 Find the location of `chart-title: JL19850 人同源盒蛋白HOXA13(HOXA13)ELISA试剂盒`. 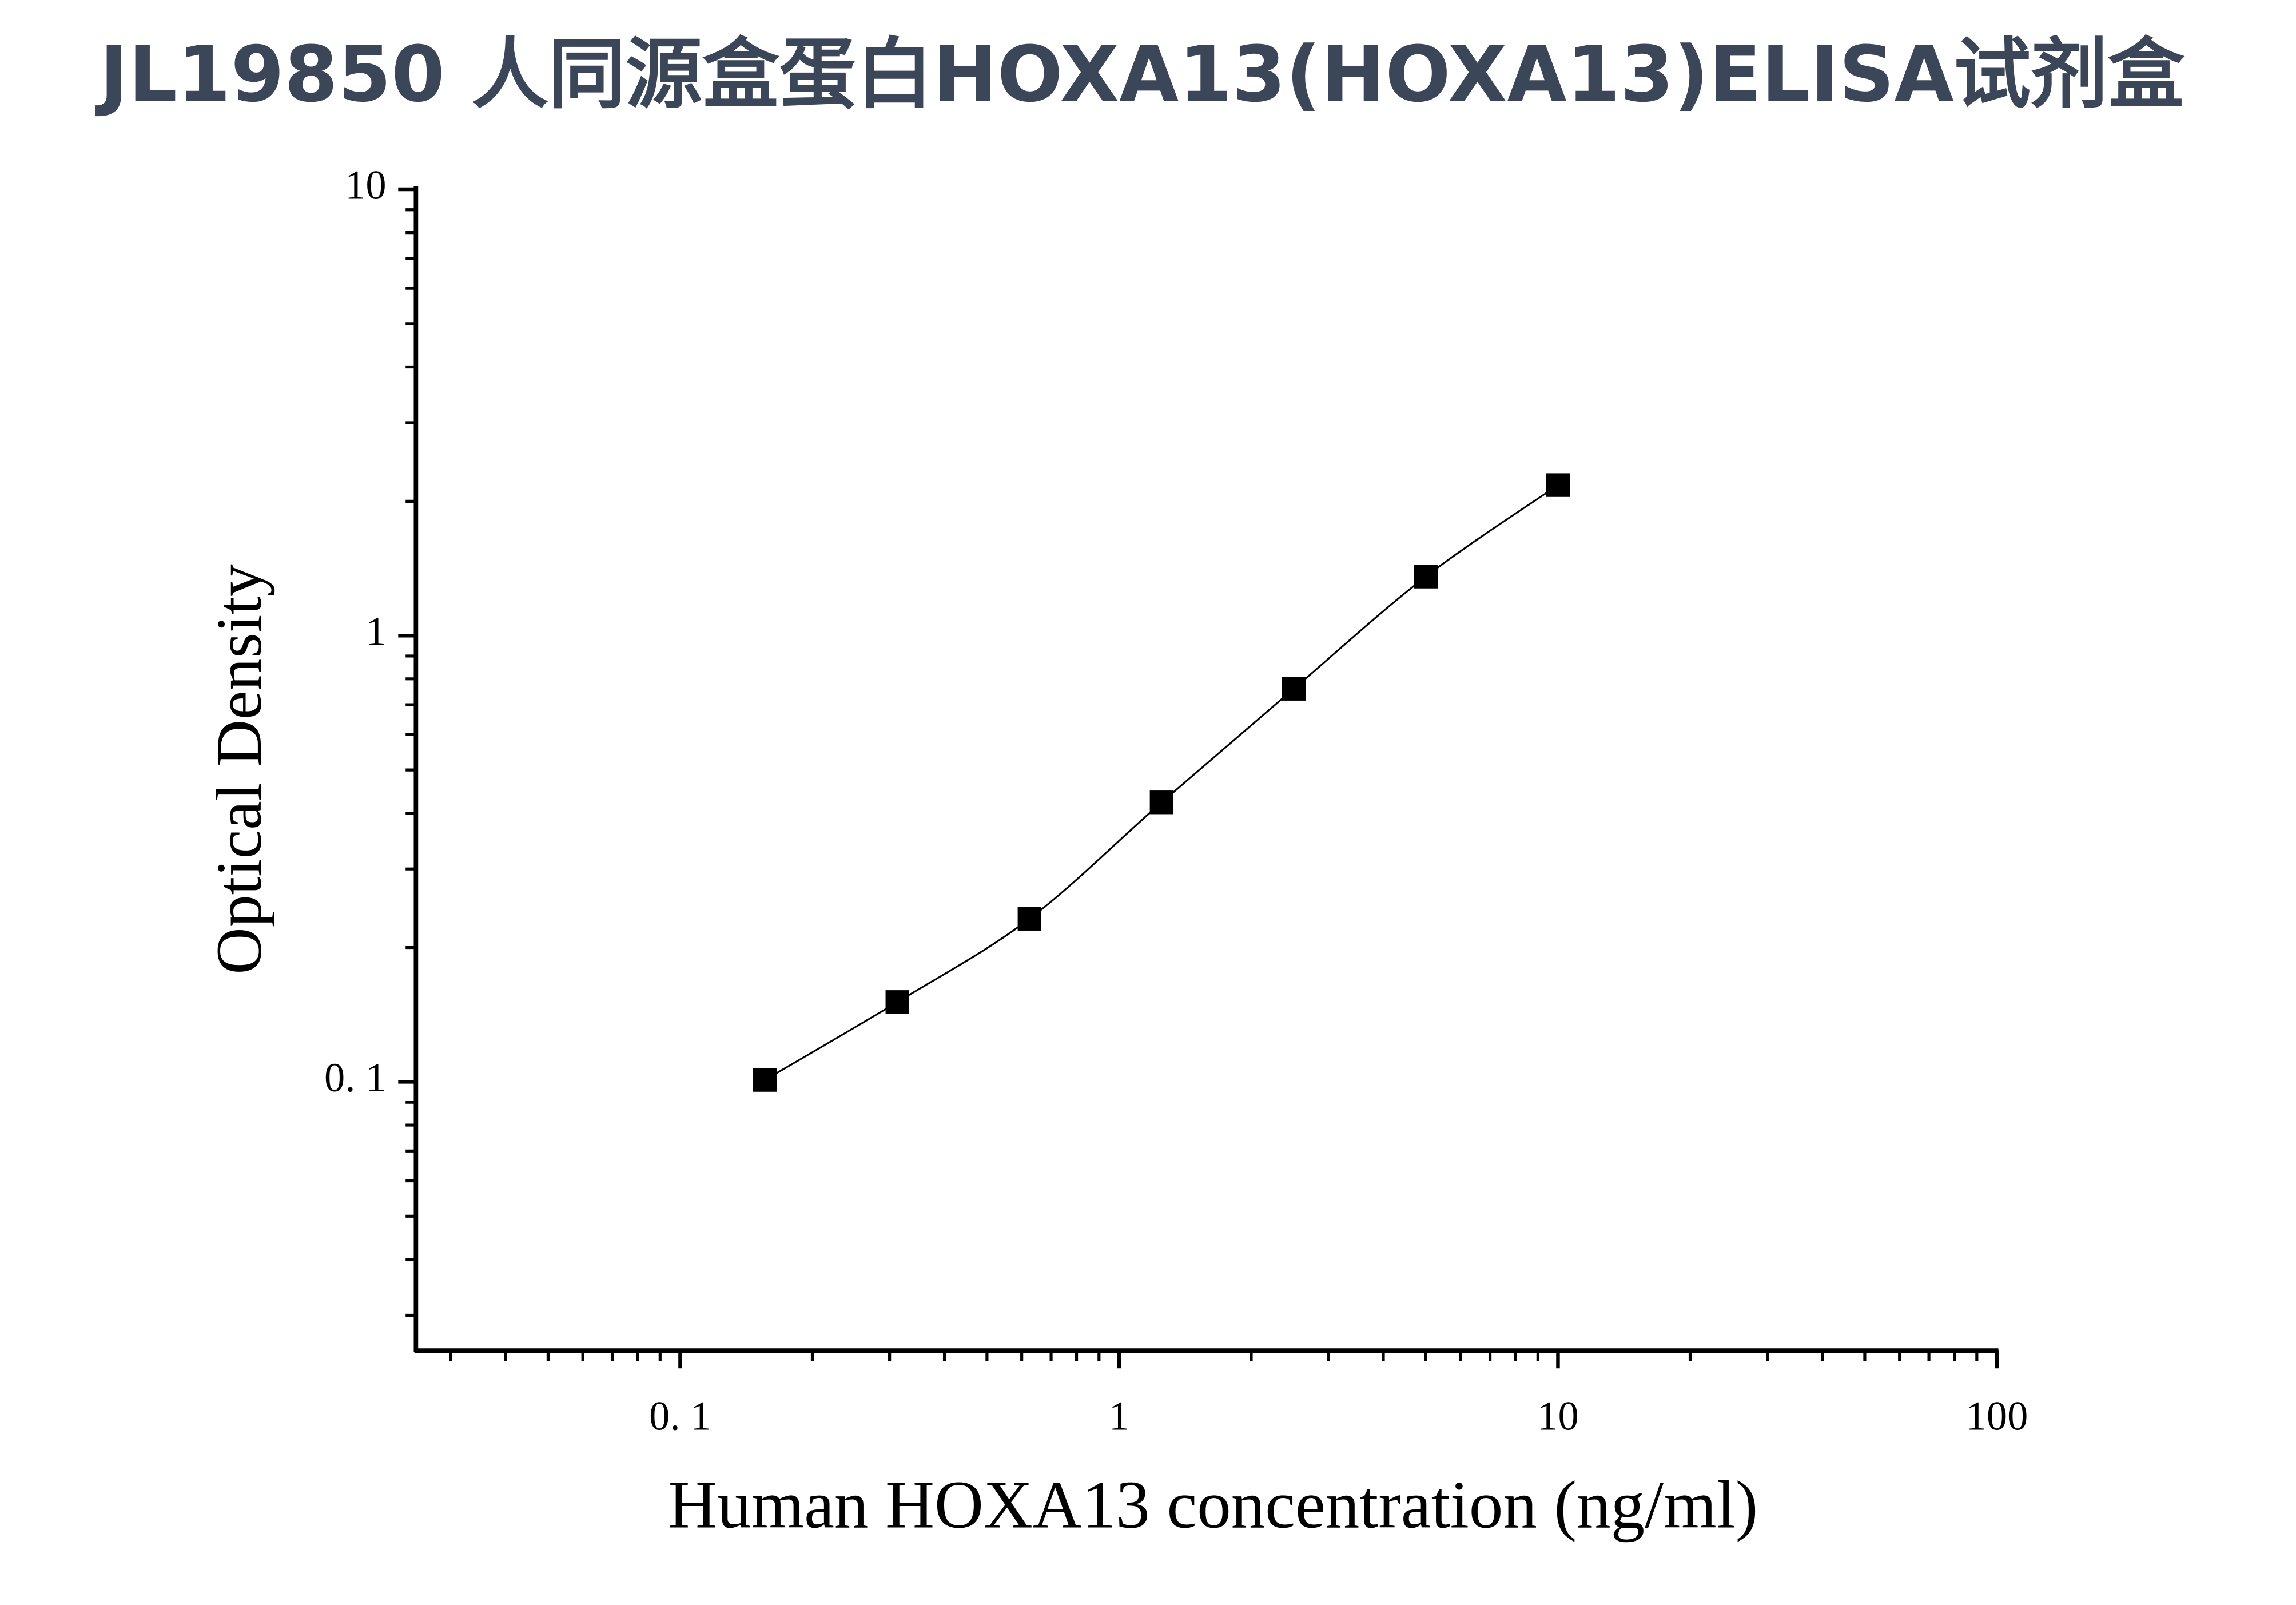

chart-title: JL19850 人同源盒蛋白HOXA13(HOXA13)ELISA试剂盒 is located at coordinates (1139, 74).